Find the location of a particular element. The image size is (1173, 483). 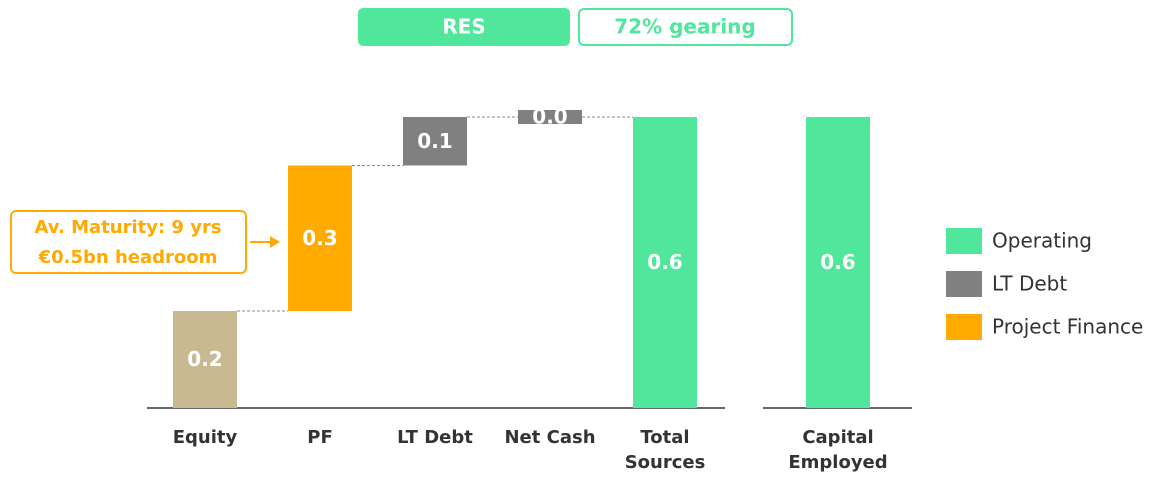

value-label: 0.1 is located at coordinates (434, 141).